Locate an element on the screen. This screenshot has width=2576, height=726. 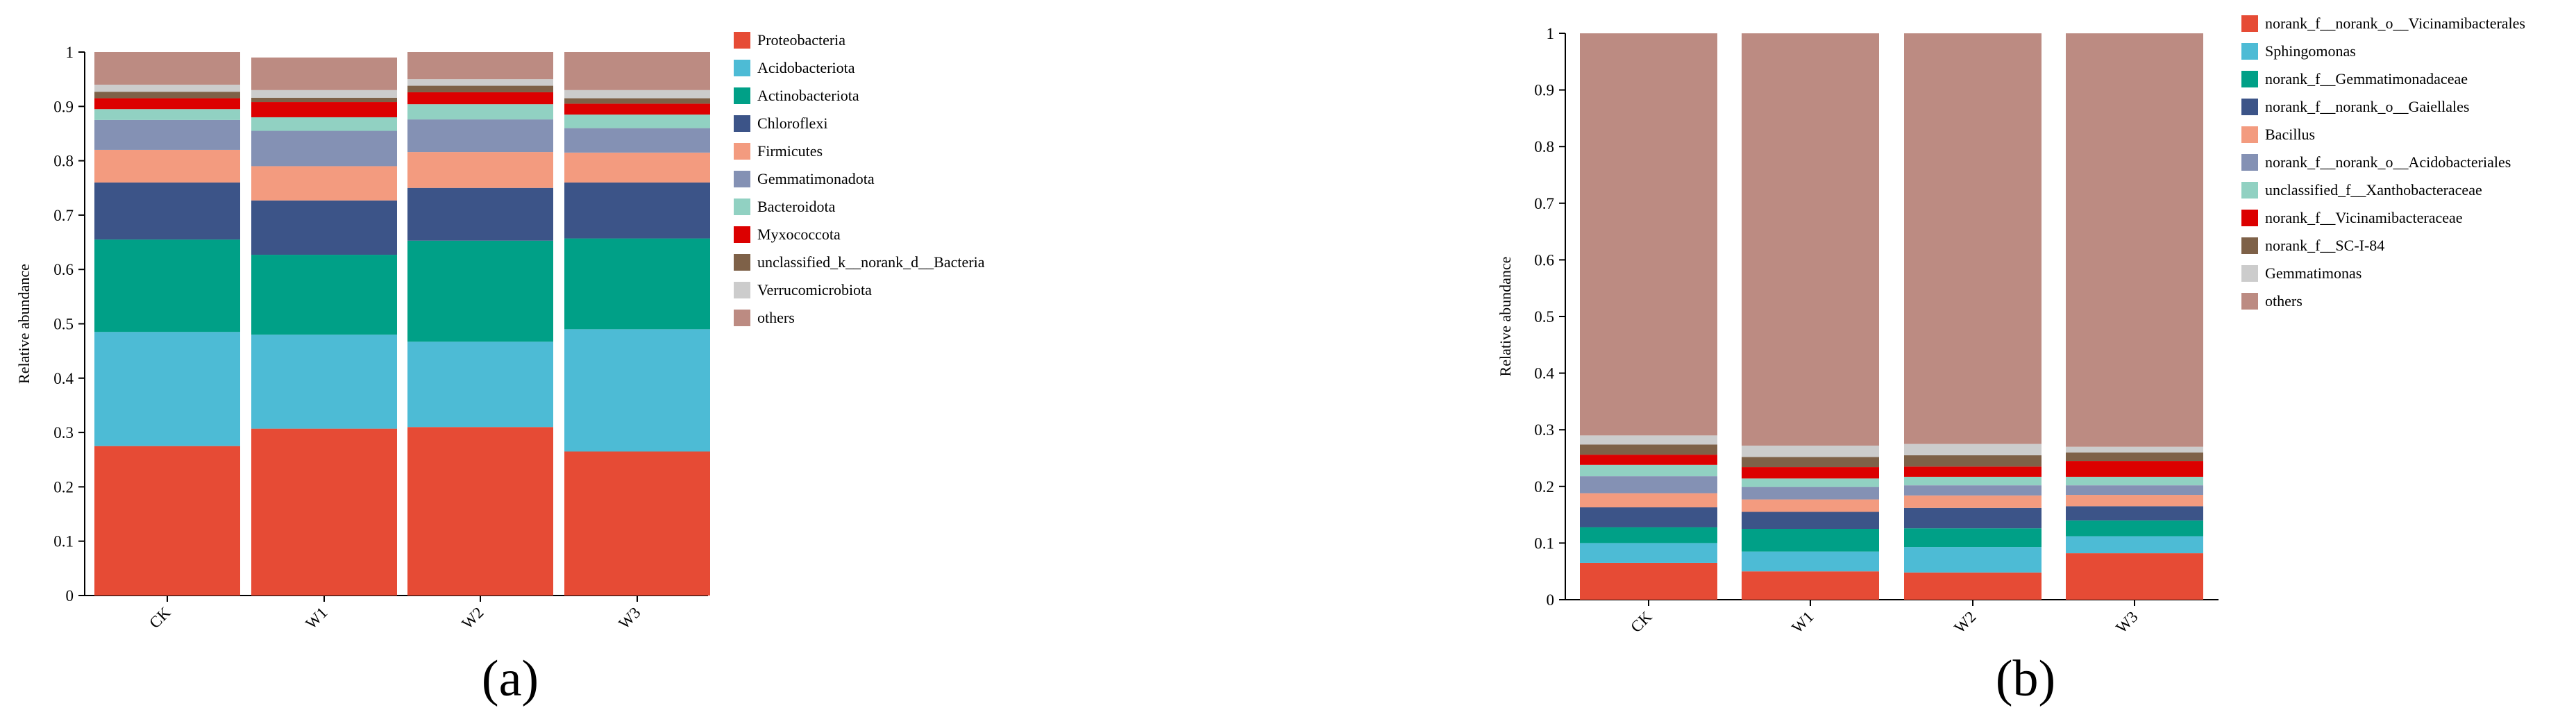
bar-segment-chloroflexi-w1 is located at coordinates (324, 228).